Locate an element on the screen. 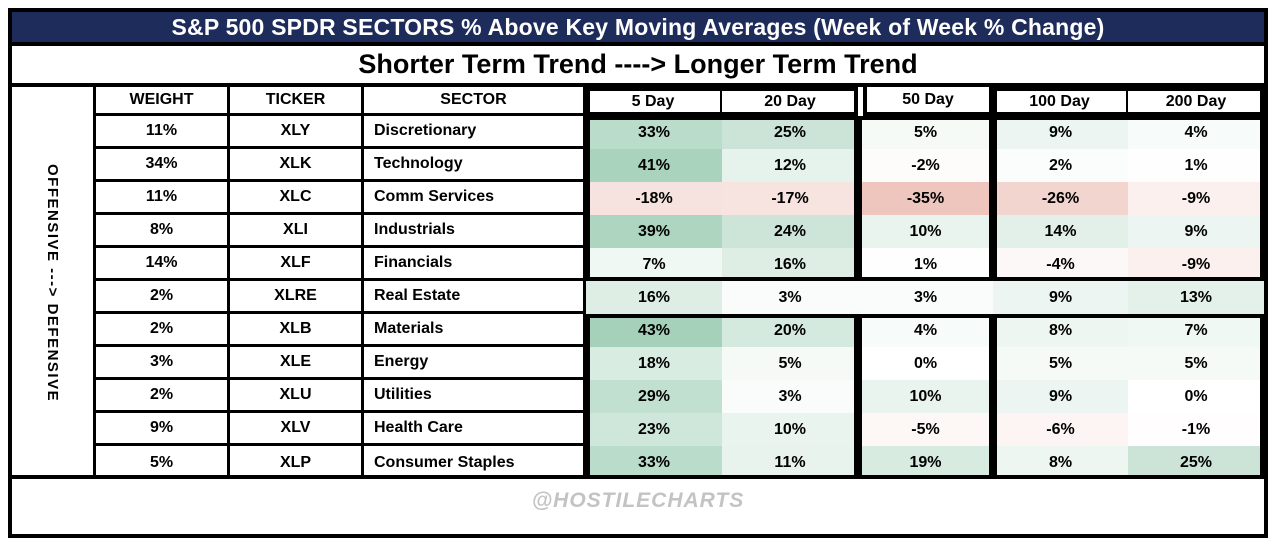 The width and height of the screenshot is (1276, 548). sector-cell: Industrials is located at coordinates (475, 231).